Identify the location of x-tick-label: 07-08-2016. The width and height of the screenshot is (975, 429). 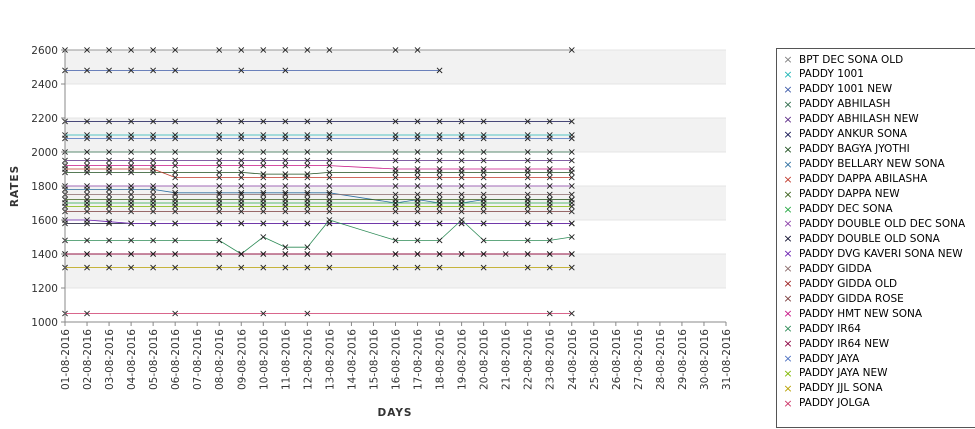
(198, 359).